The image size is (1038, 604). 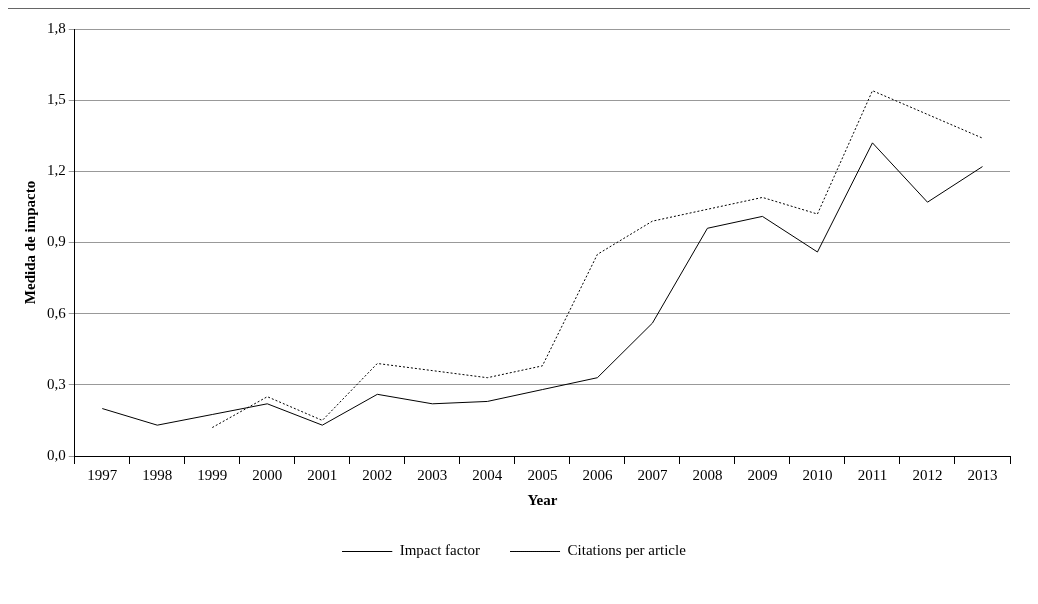 I want to click on x-tick-label: 2007, so click(x=652, y=474).